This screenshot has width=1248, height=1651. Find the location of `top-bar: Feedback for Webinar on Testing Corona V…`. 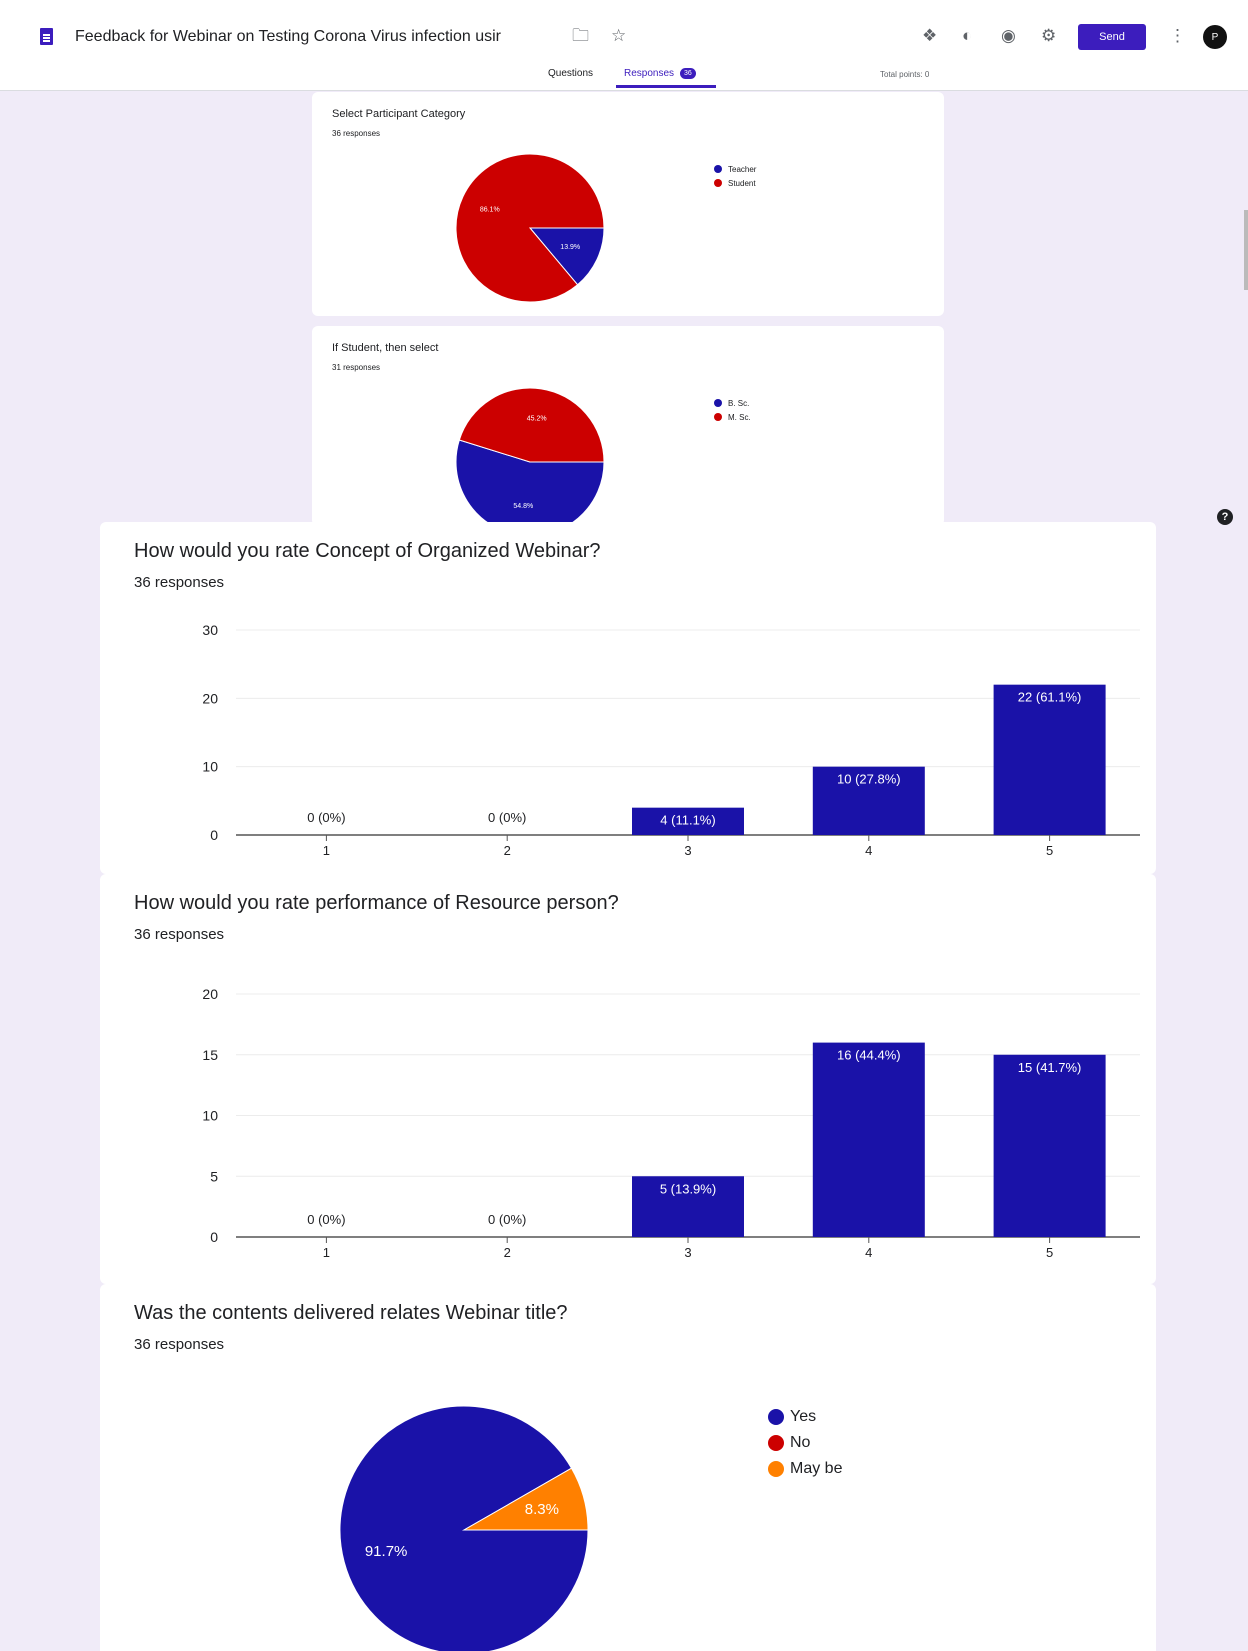

top-bar: Feedback for Webinar on Testing Corona V… is located at coordinates (624, 45).